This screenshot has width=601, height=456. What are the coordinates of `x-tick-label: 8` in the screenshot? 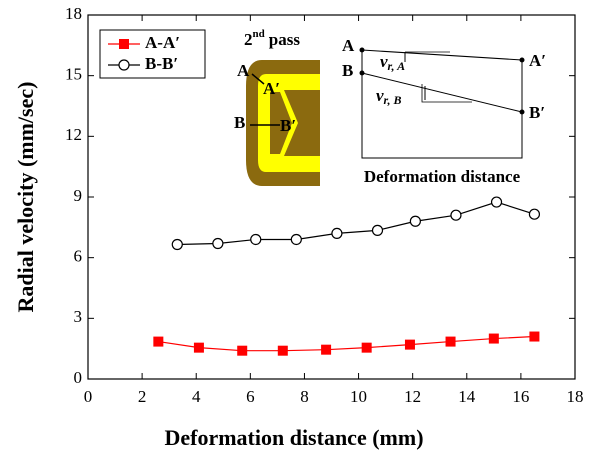 It's located at (304, 396).